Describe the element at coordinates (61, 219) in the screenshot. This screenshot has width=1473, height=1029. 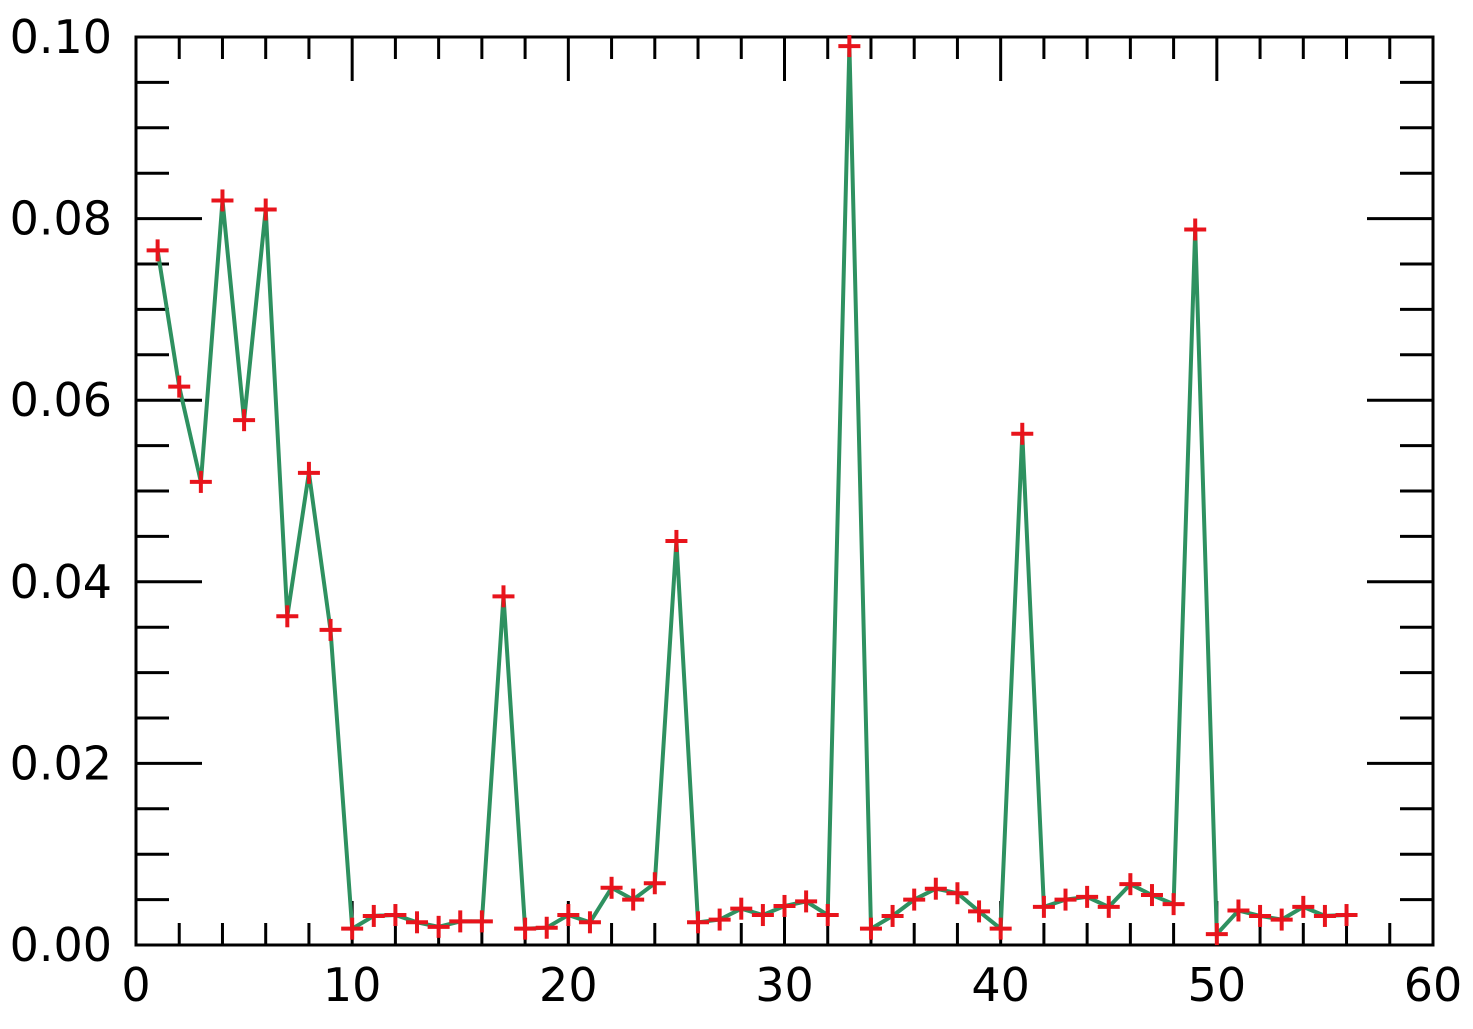
I see `y-tick-label: 0.08` at that location.